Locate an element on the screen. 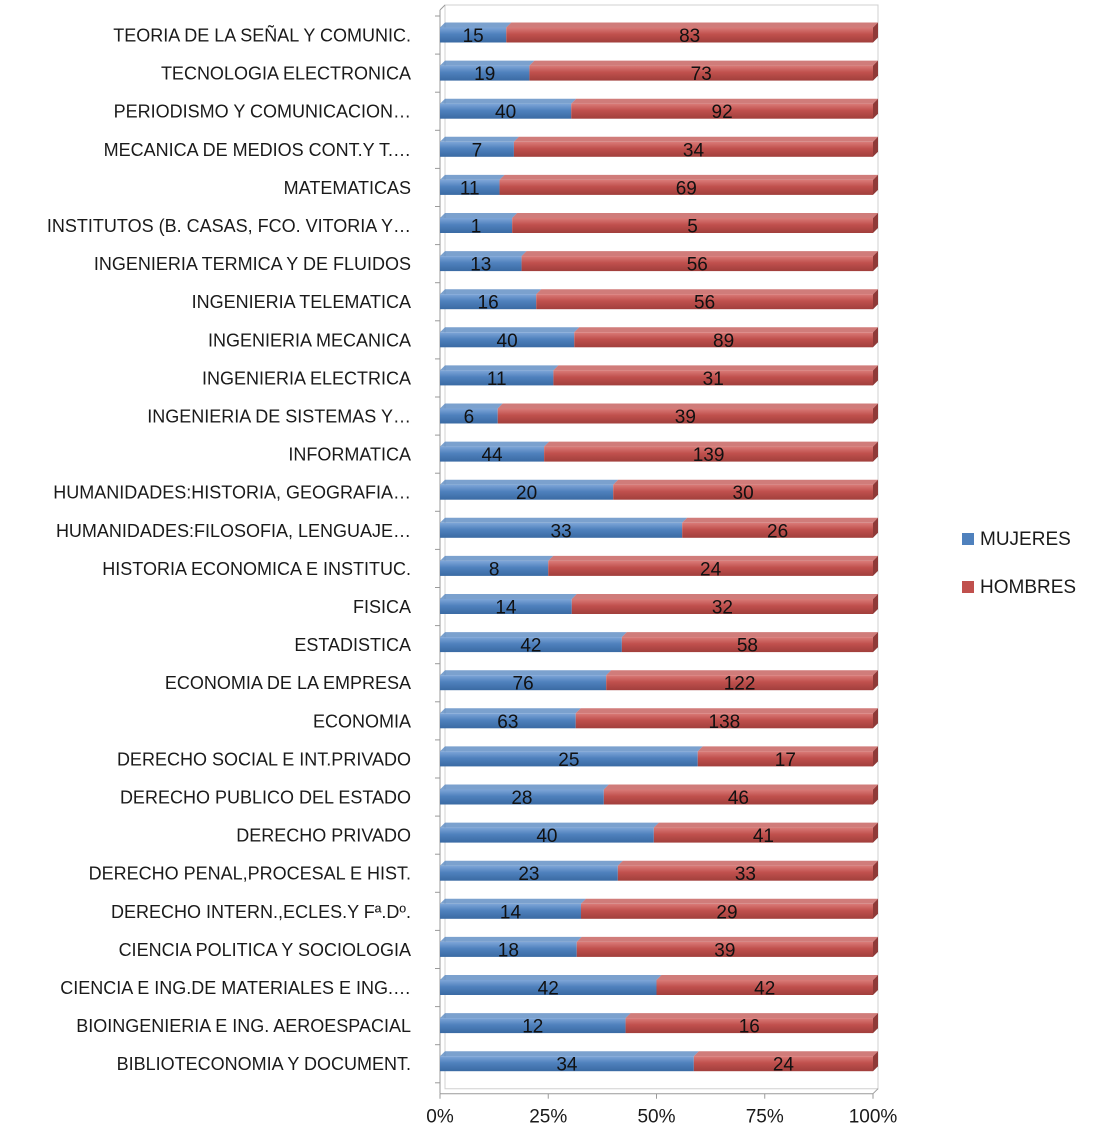 This screenshot has width=1099, height=1131. data-label-hombres: 24 is located at coordinates (784, 1065).